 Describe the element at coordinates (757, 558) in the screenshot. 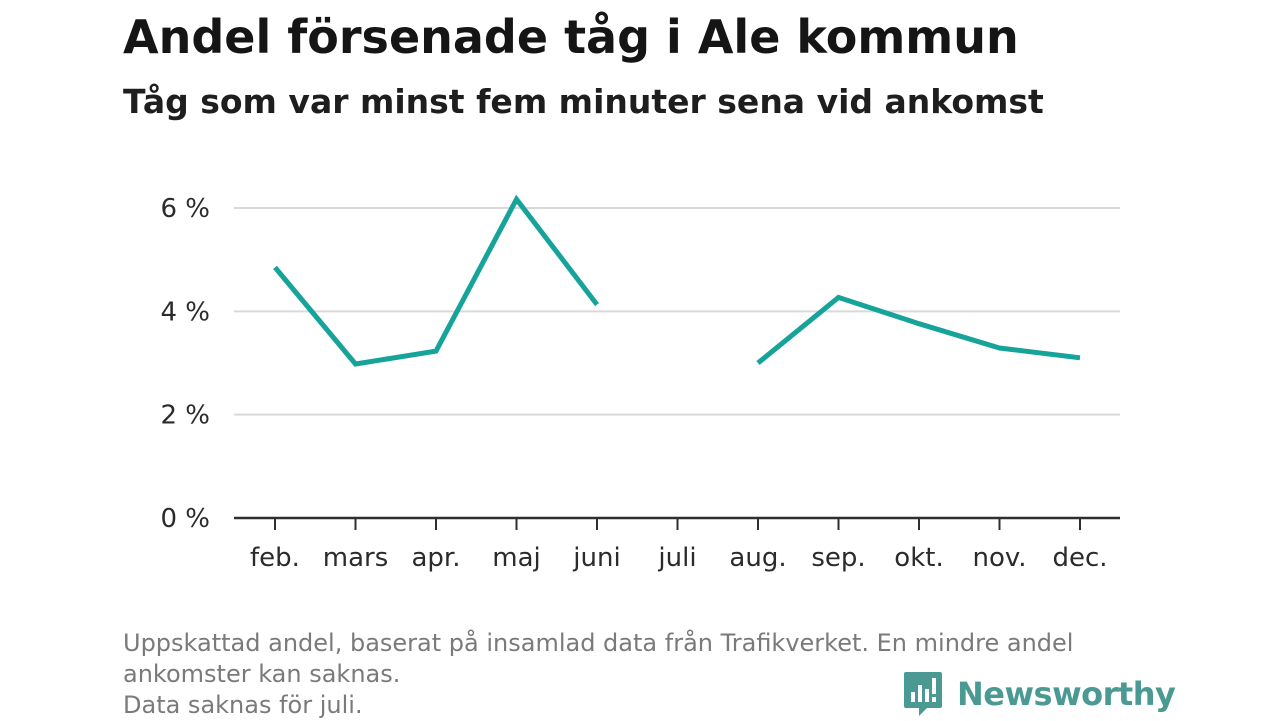

I see `x-tick-label: aug.` at that location.